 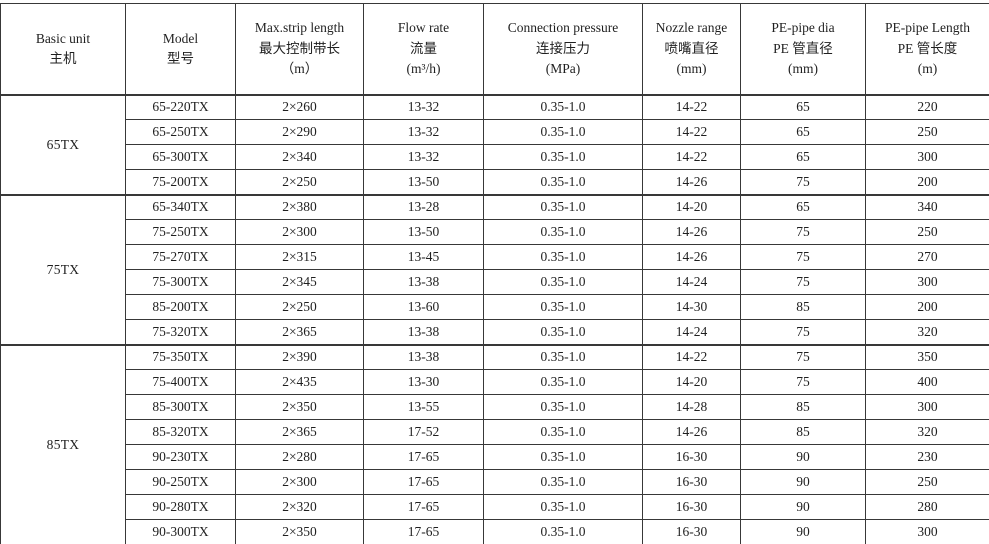 What do you see at coordinates (63, 144) in the screenshot?
I see `basic-unit-cell: 65TX` at bounding box center [63, 144].